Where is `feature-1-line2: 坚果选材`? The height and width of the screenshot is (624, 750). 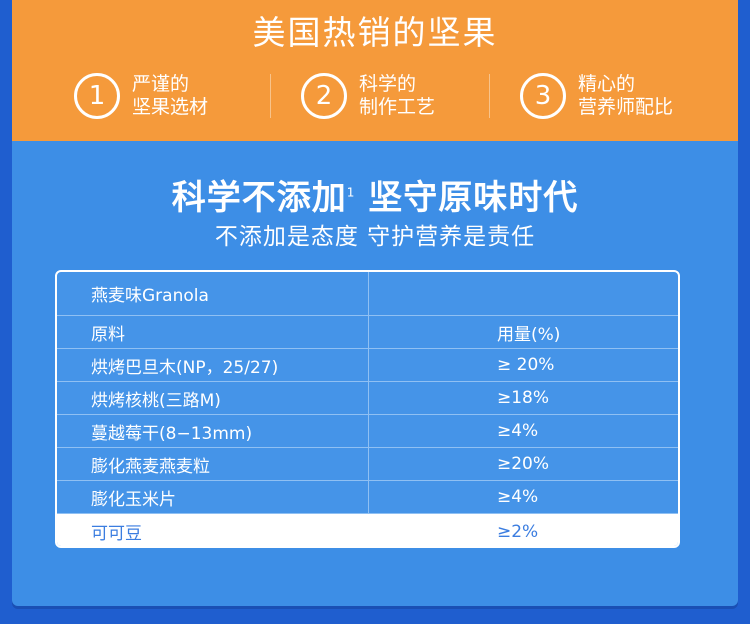
feature-1-line2: 坚果选材 is located at coordinates (170, 107).